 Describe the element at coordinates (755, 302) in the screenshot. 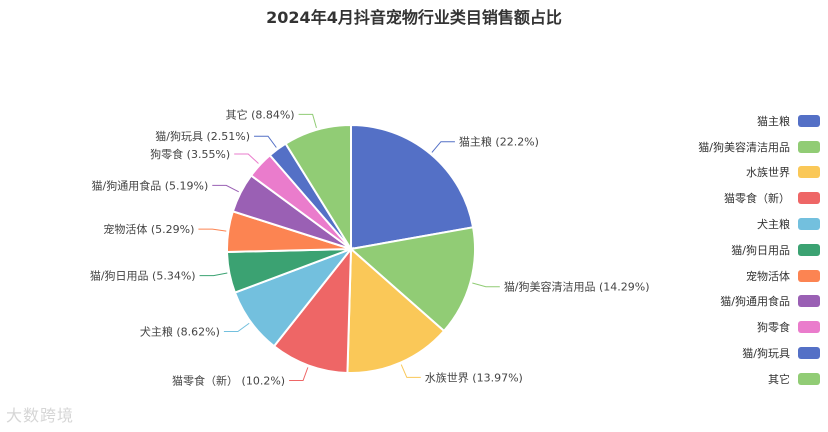

I see `legend-label: 猫/狗通用食品` at that location.